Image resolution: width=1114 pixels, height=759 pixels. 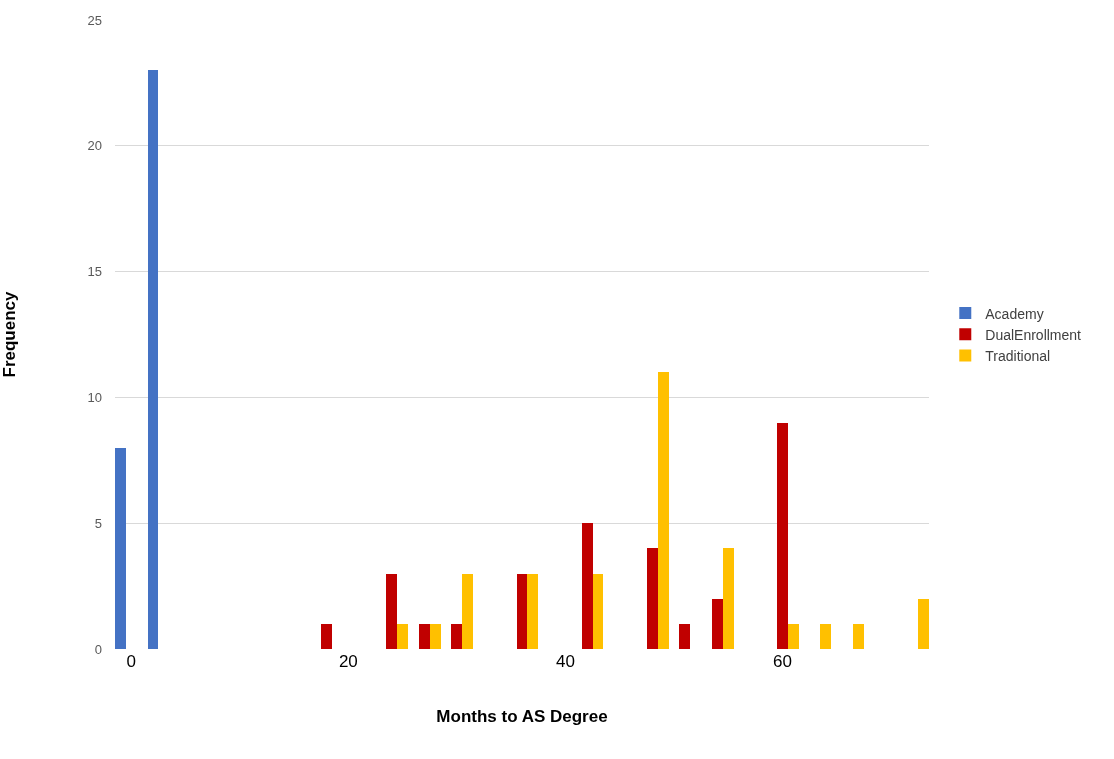 What do you see at coordinates (1018, 355) in the screenshot?
I see `legend-label: Traditional` at bounding box center [1018, 355].